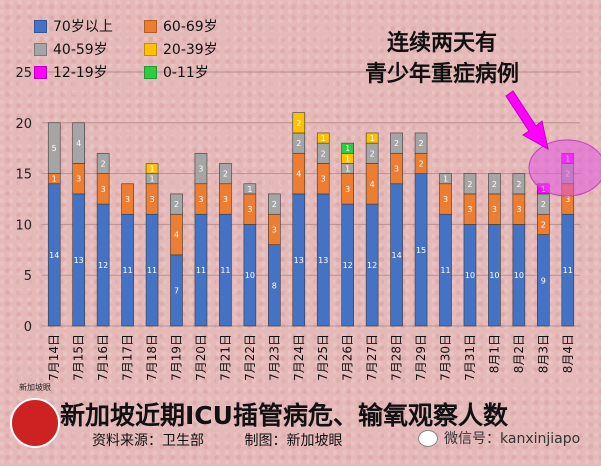  What do you see at coordinates (35, 423) in the screenshot?
I see `logo-icon` at bounding box center [35, 423].